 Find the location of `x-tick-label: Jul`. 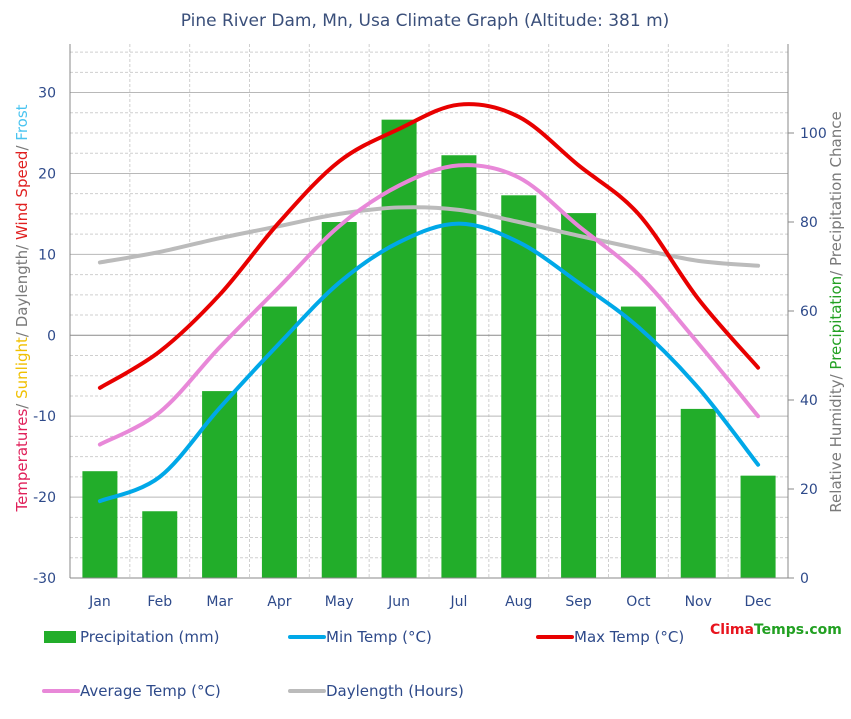

x-tick-label: Jul is located at coordinates (458, 602).